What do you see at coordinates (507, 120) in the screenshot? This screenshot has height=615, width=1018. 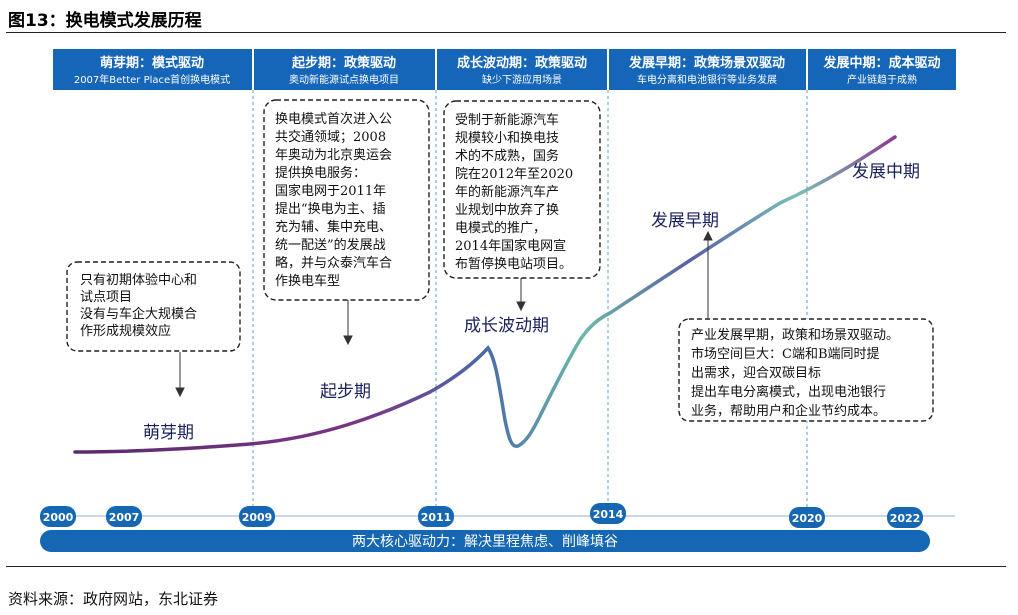 I see `callout-volatile-line-1: 受制于新能源汽车` at bounding box center [507, 120].